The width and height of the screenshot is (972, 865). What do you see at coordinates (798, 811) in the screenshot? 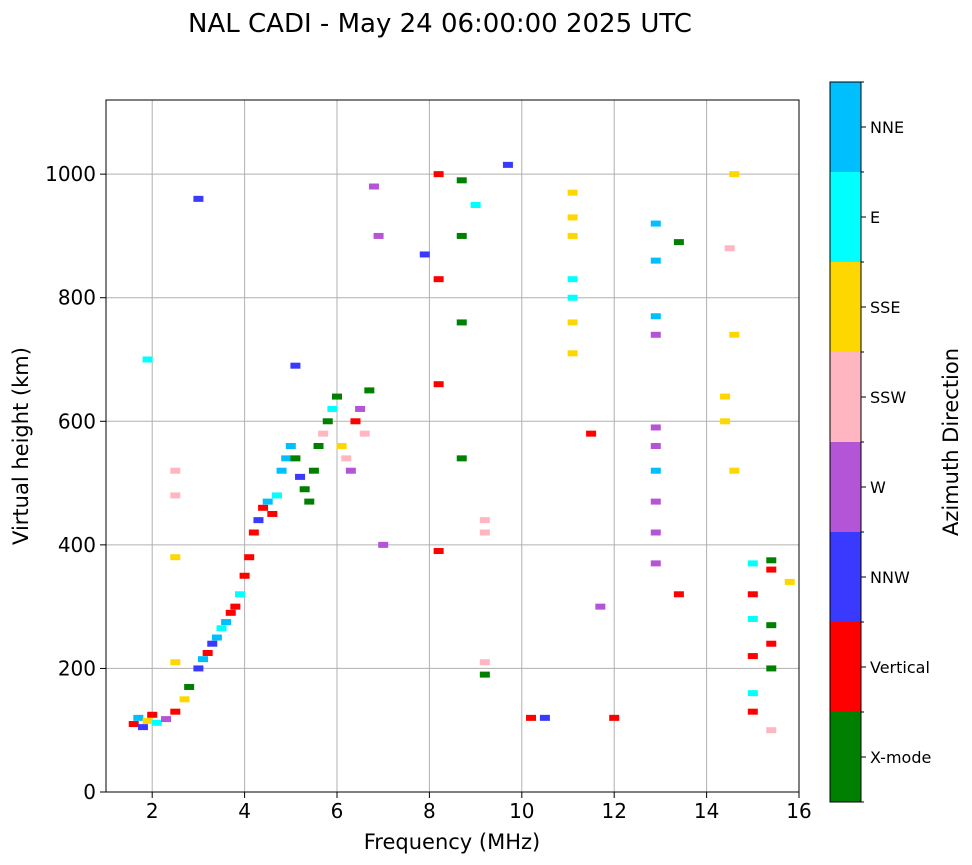
I see `x-tick-label: 16` at bounding box center [798, 811].